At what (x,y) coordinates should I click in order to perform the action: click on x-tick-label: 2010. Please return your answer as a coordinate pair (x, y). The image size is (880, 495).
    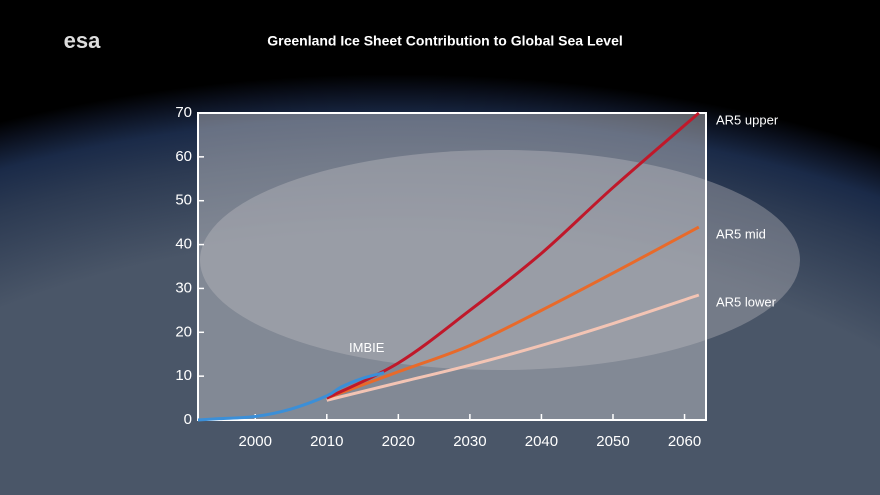
    Looking at the image, I should click on (326, 441).